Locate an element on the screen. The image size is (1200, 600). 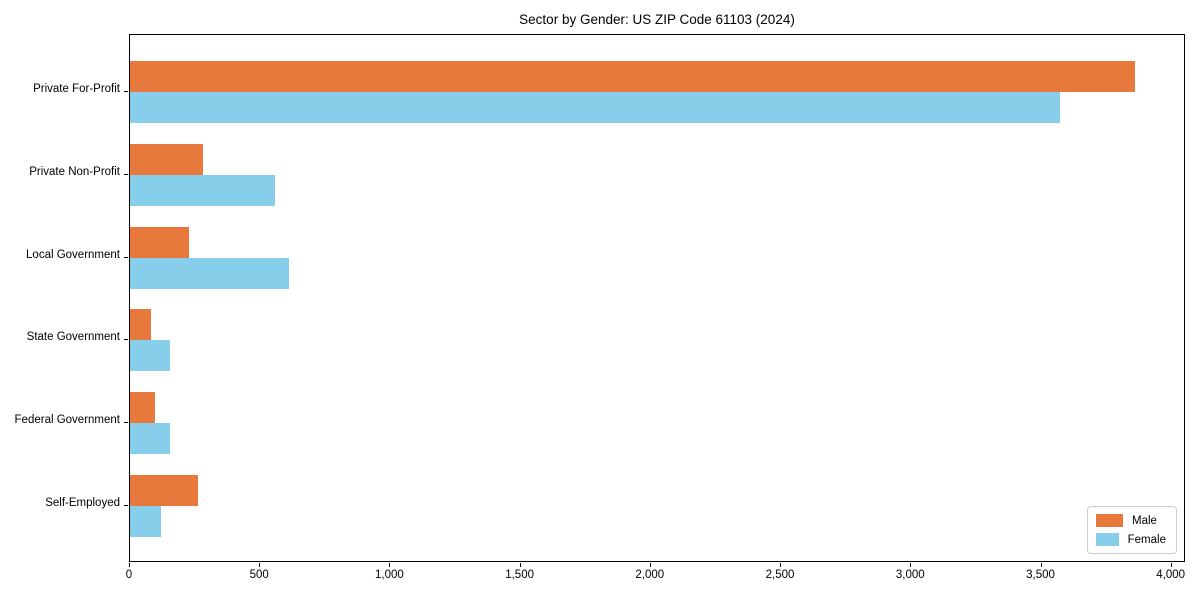
legend: Male Female is located at coordinates (1132, 530).